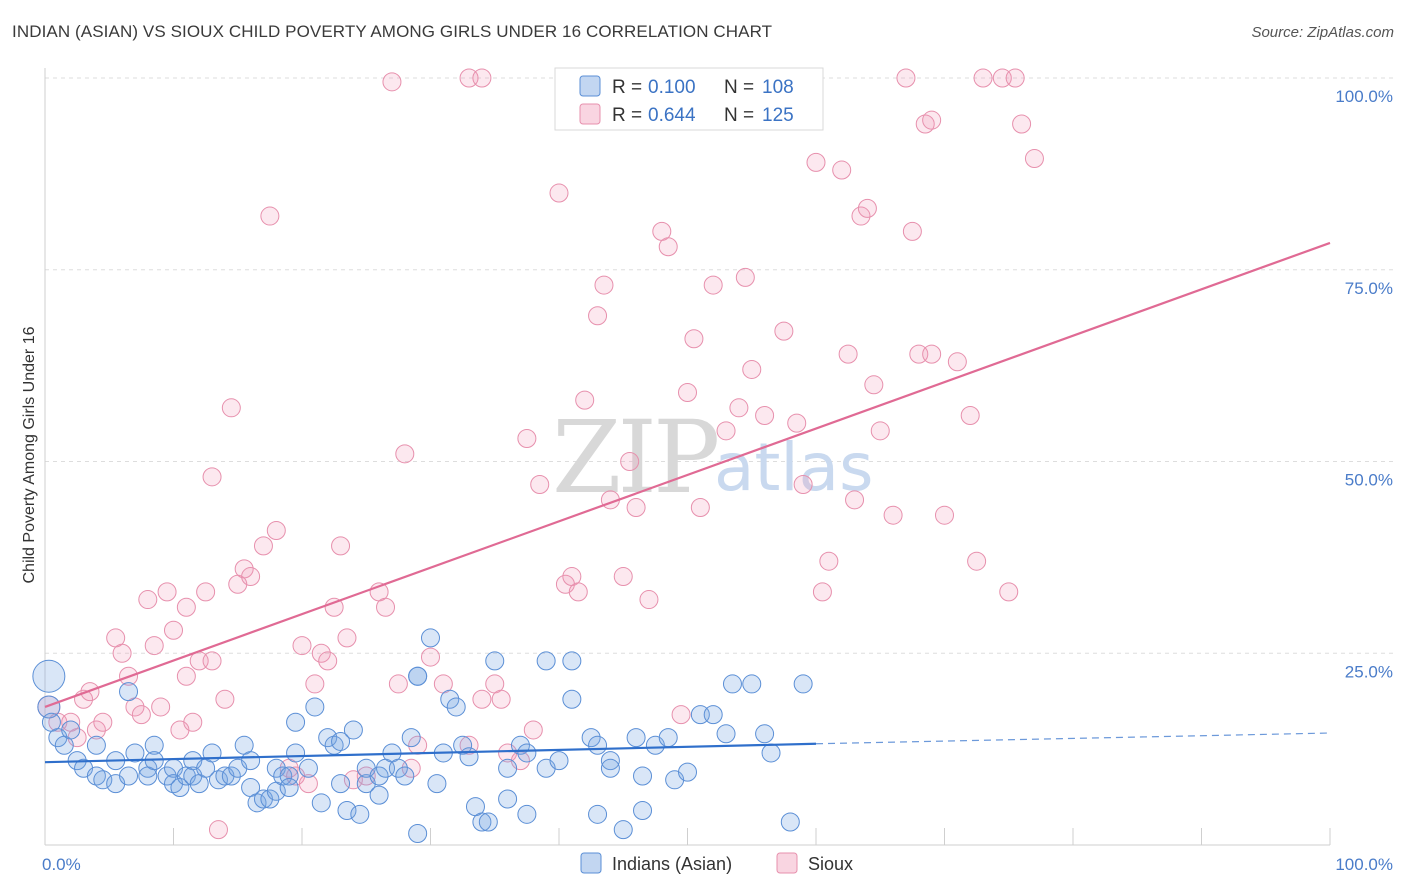 The height and width of the screenshot is (892, 1406). Describe the element at coordinates (1364, 96) in the screenshot. I see `y-tick-label-3: 100.0%` at that location.